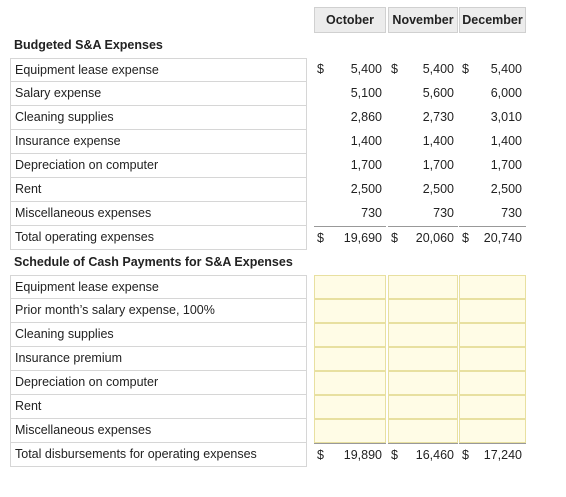  What do you see at coordinates (492, 238) in the screenshot?
I see `amount-cell: $20,740` at bounding box center [492, 238].